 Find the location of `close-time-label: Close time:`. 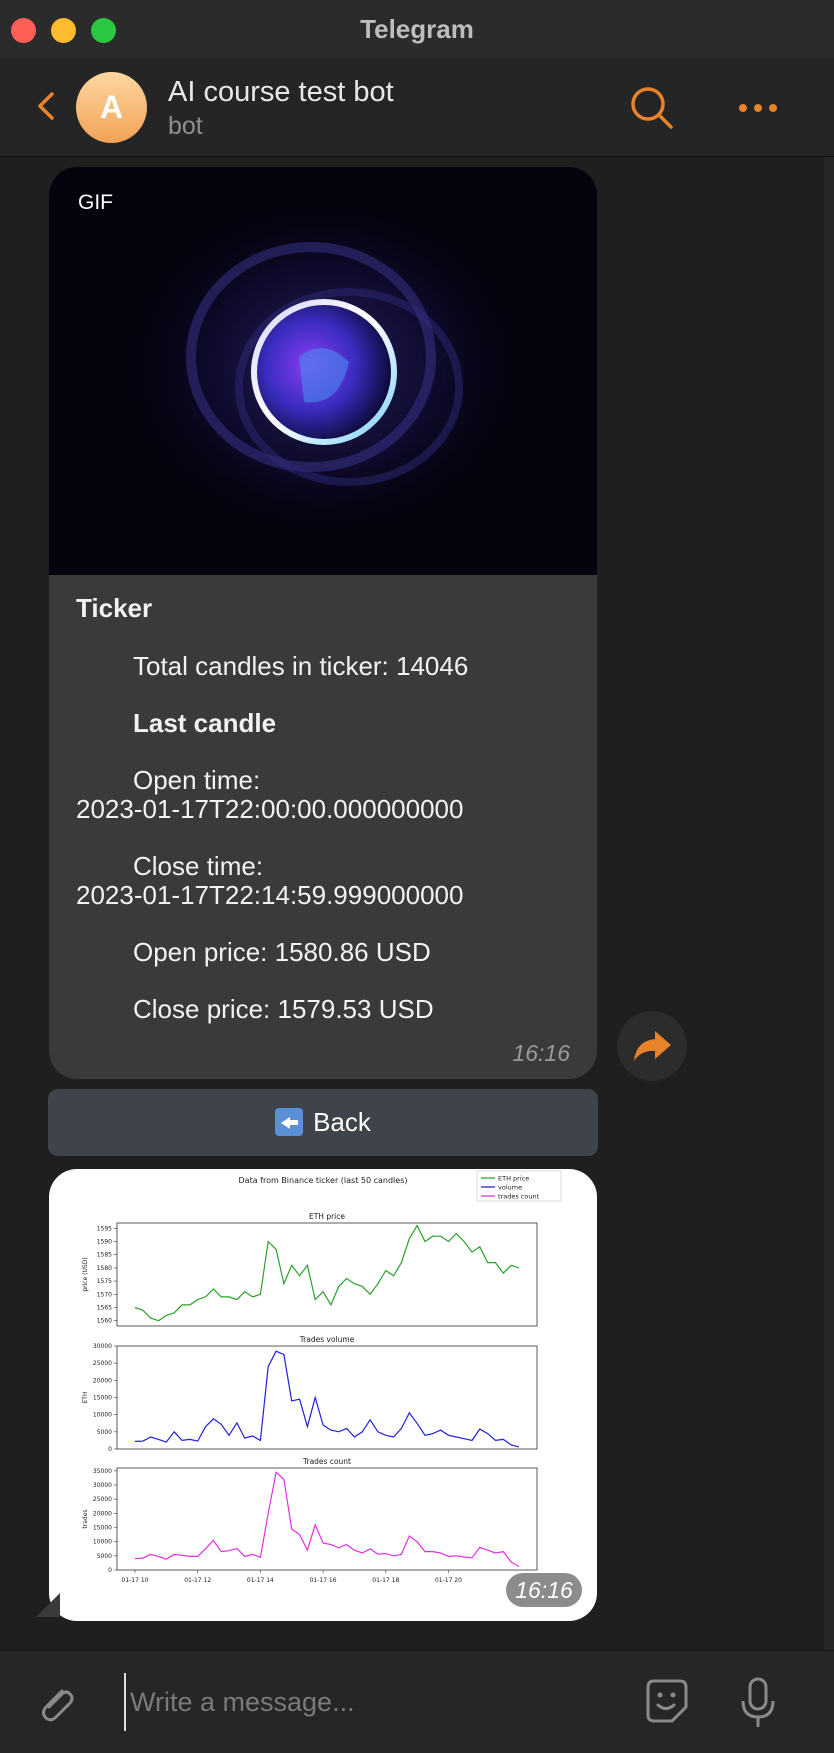

close-time-label: Close time: is located at coordinates (198, 866).